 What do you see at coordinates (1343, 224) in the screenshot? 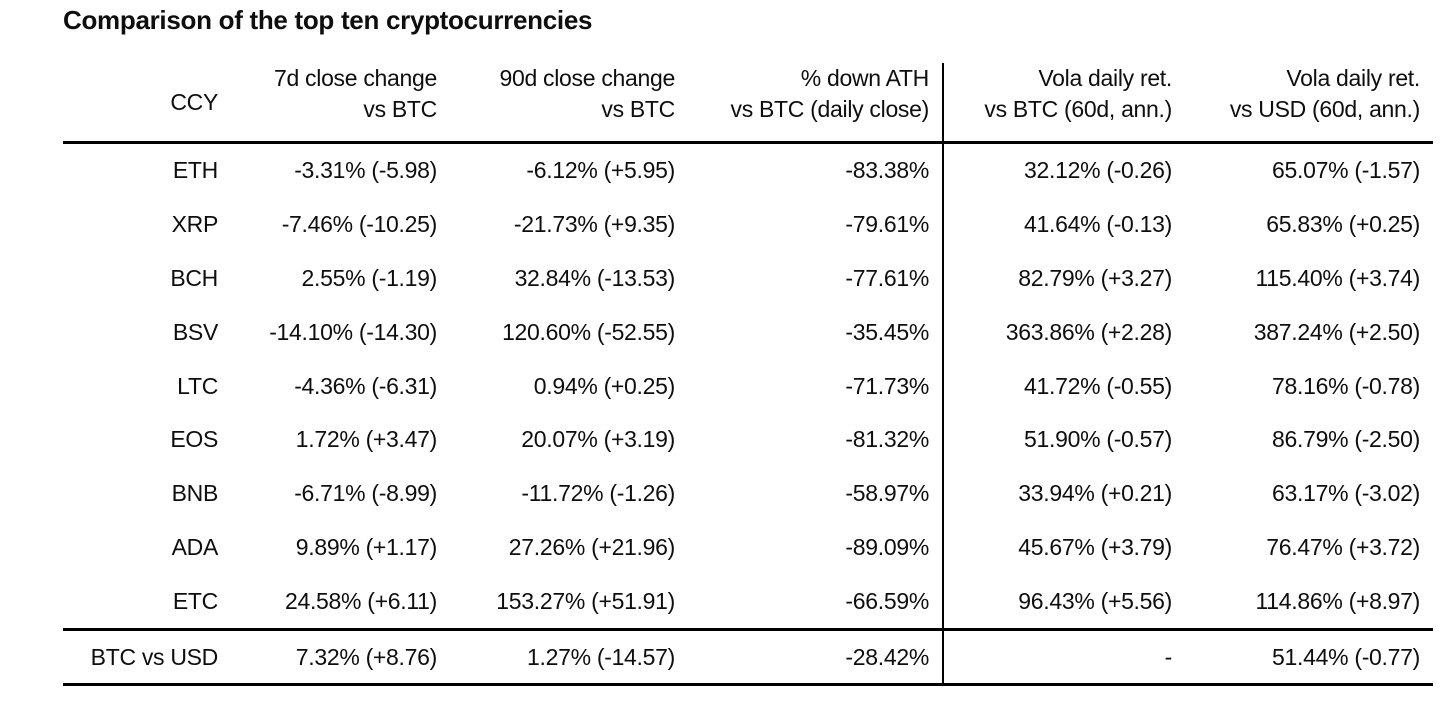
I see `cell-vola-usd: 65.83% (+0.25)` at bounding box center [1343, 224].